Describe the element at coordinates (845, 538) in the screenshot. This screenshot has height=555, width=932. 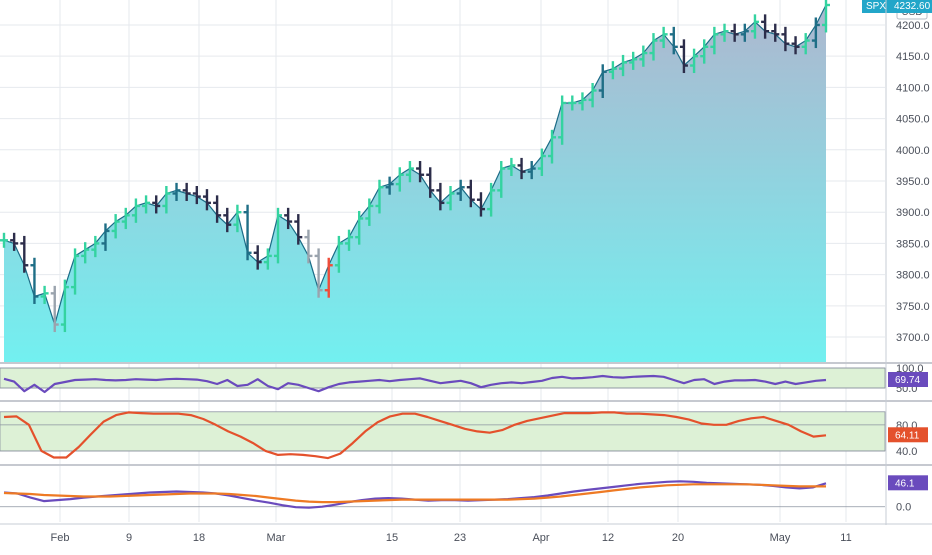
I see `x-tick-label: 11` at that location.